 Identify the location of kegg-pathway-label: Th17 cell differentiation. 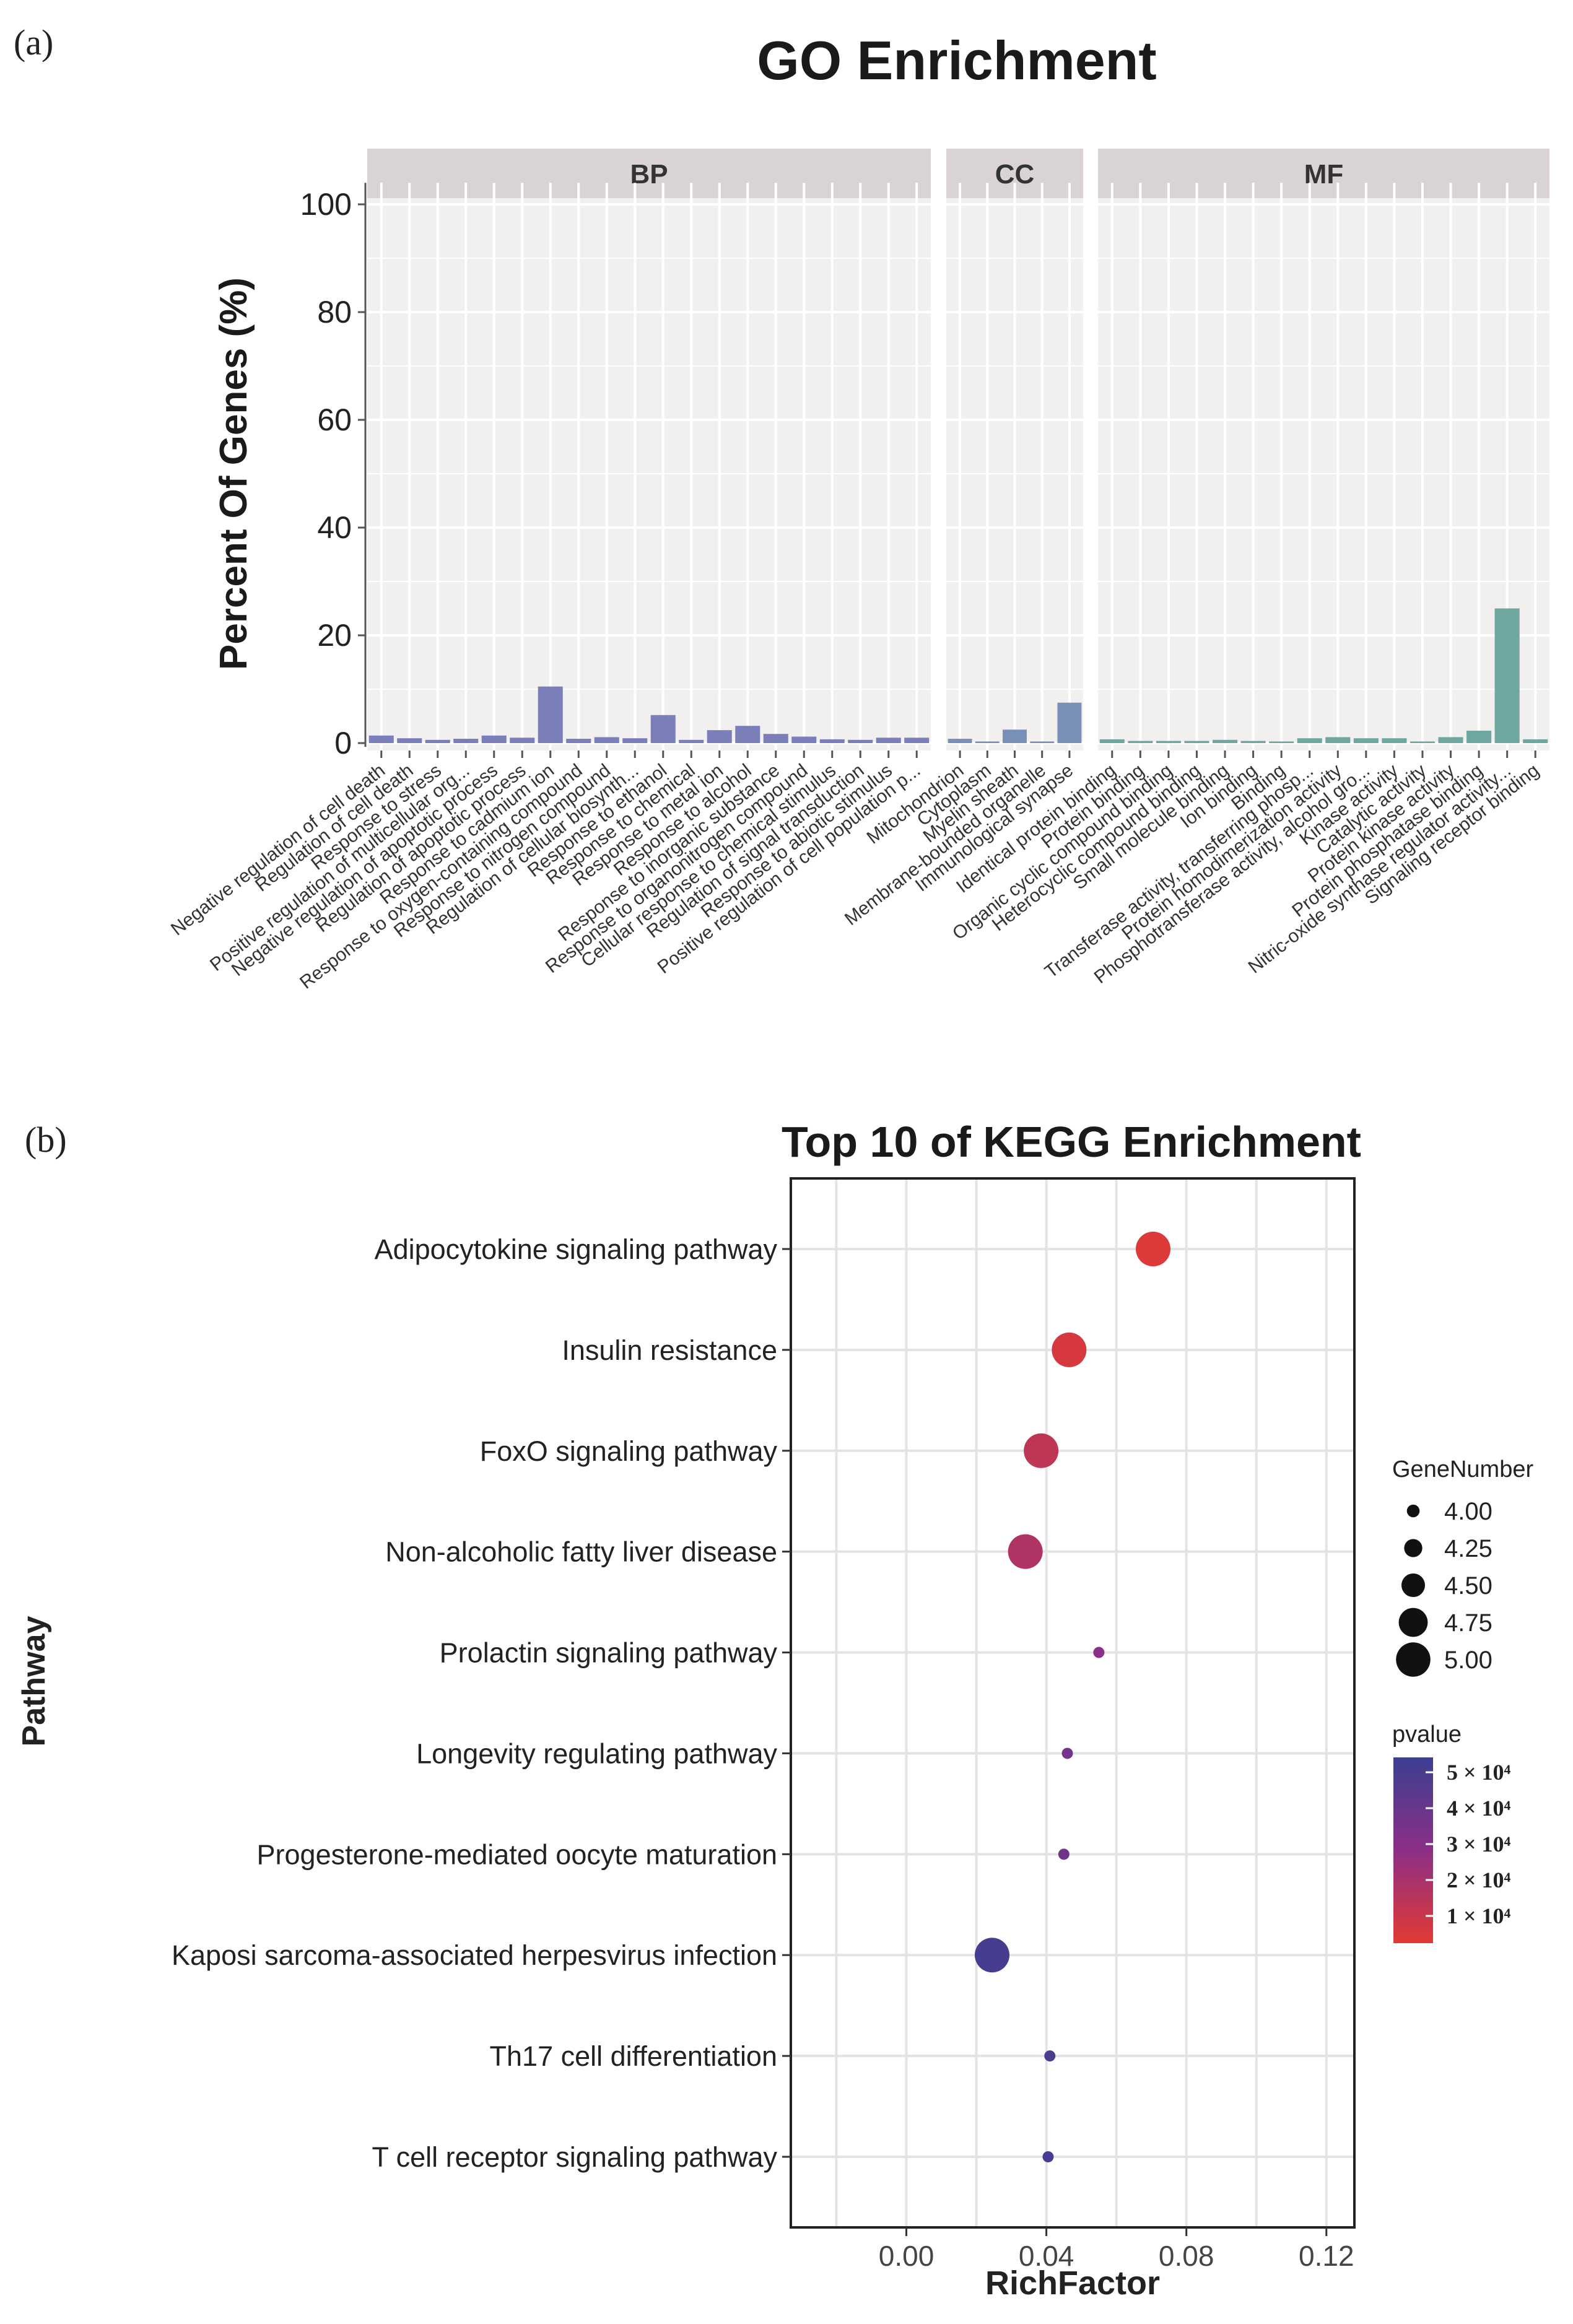
(633, 2056).